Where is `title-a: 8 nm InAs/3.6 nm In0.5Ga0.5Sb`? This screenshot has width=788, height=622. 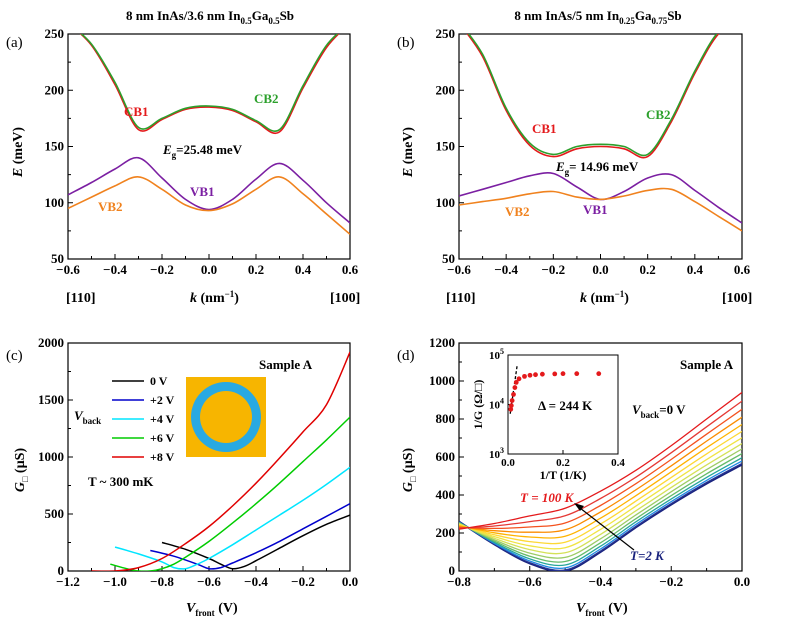 title-a: 8 nm InAs/3.6 nm In0.5Ga0.5Sb is located at coordinates (210, 17).